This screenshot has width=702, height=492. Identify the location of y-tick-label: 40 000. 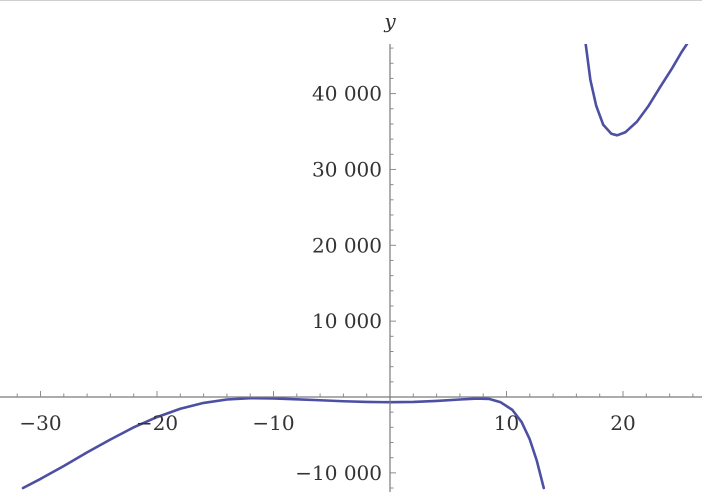
(347, 94).